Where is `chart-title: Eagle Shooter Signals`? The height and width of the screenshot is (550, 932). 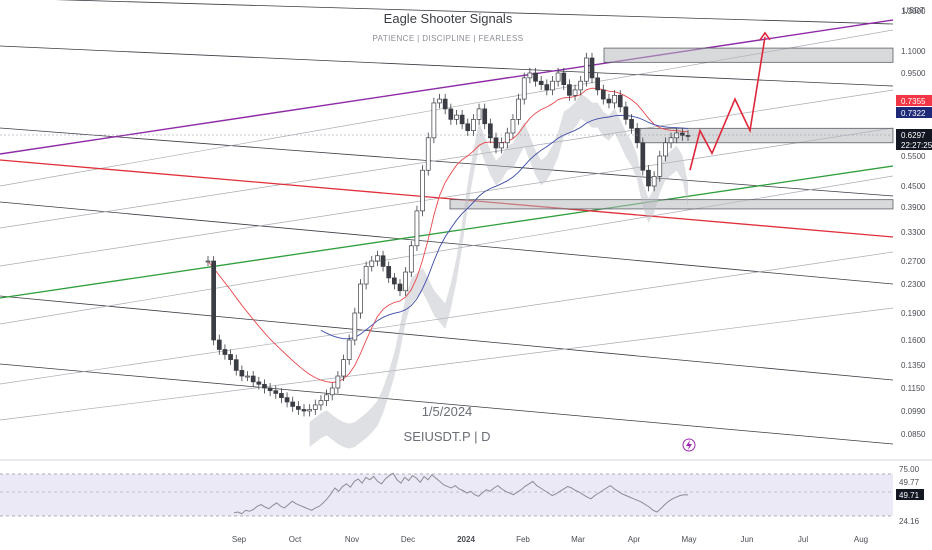
chart-title: Eagle Shooter Signals is located at coordinates (448, 18).